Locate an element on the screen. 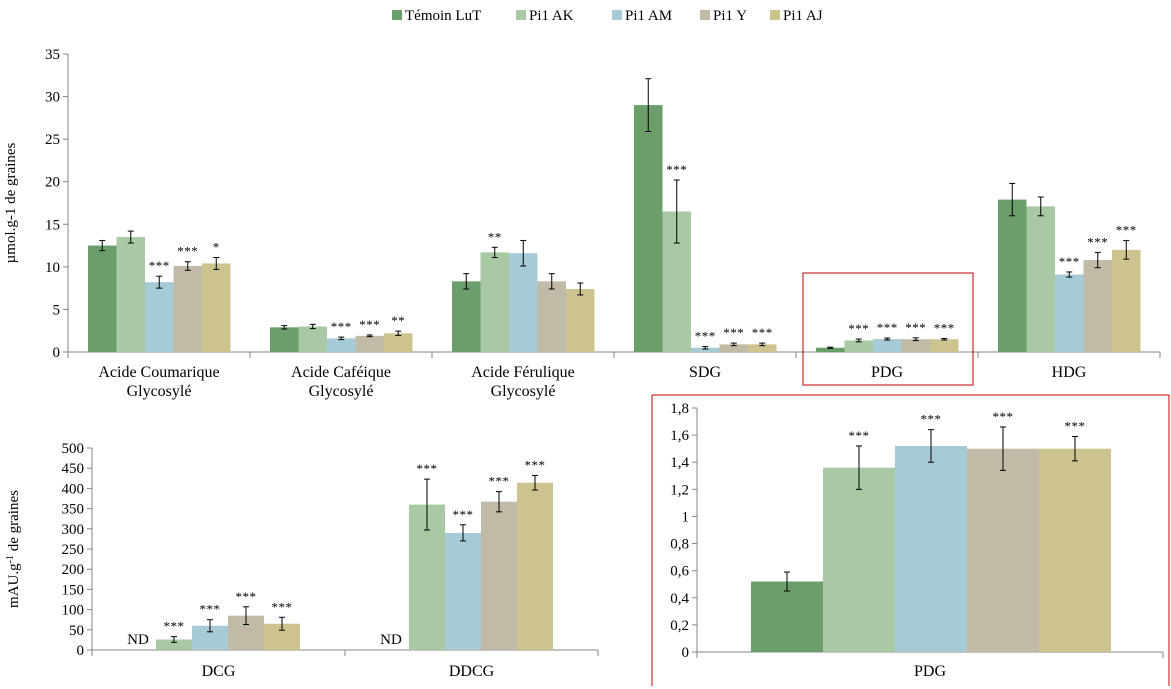 The image size is (1171, 689). y-tick-label: 300 is located at coordinates (73, 530).